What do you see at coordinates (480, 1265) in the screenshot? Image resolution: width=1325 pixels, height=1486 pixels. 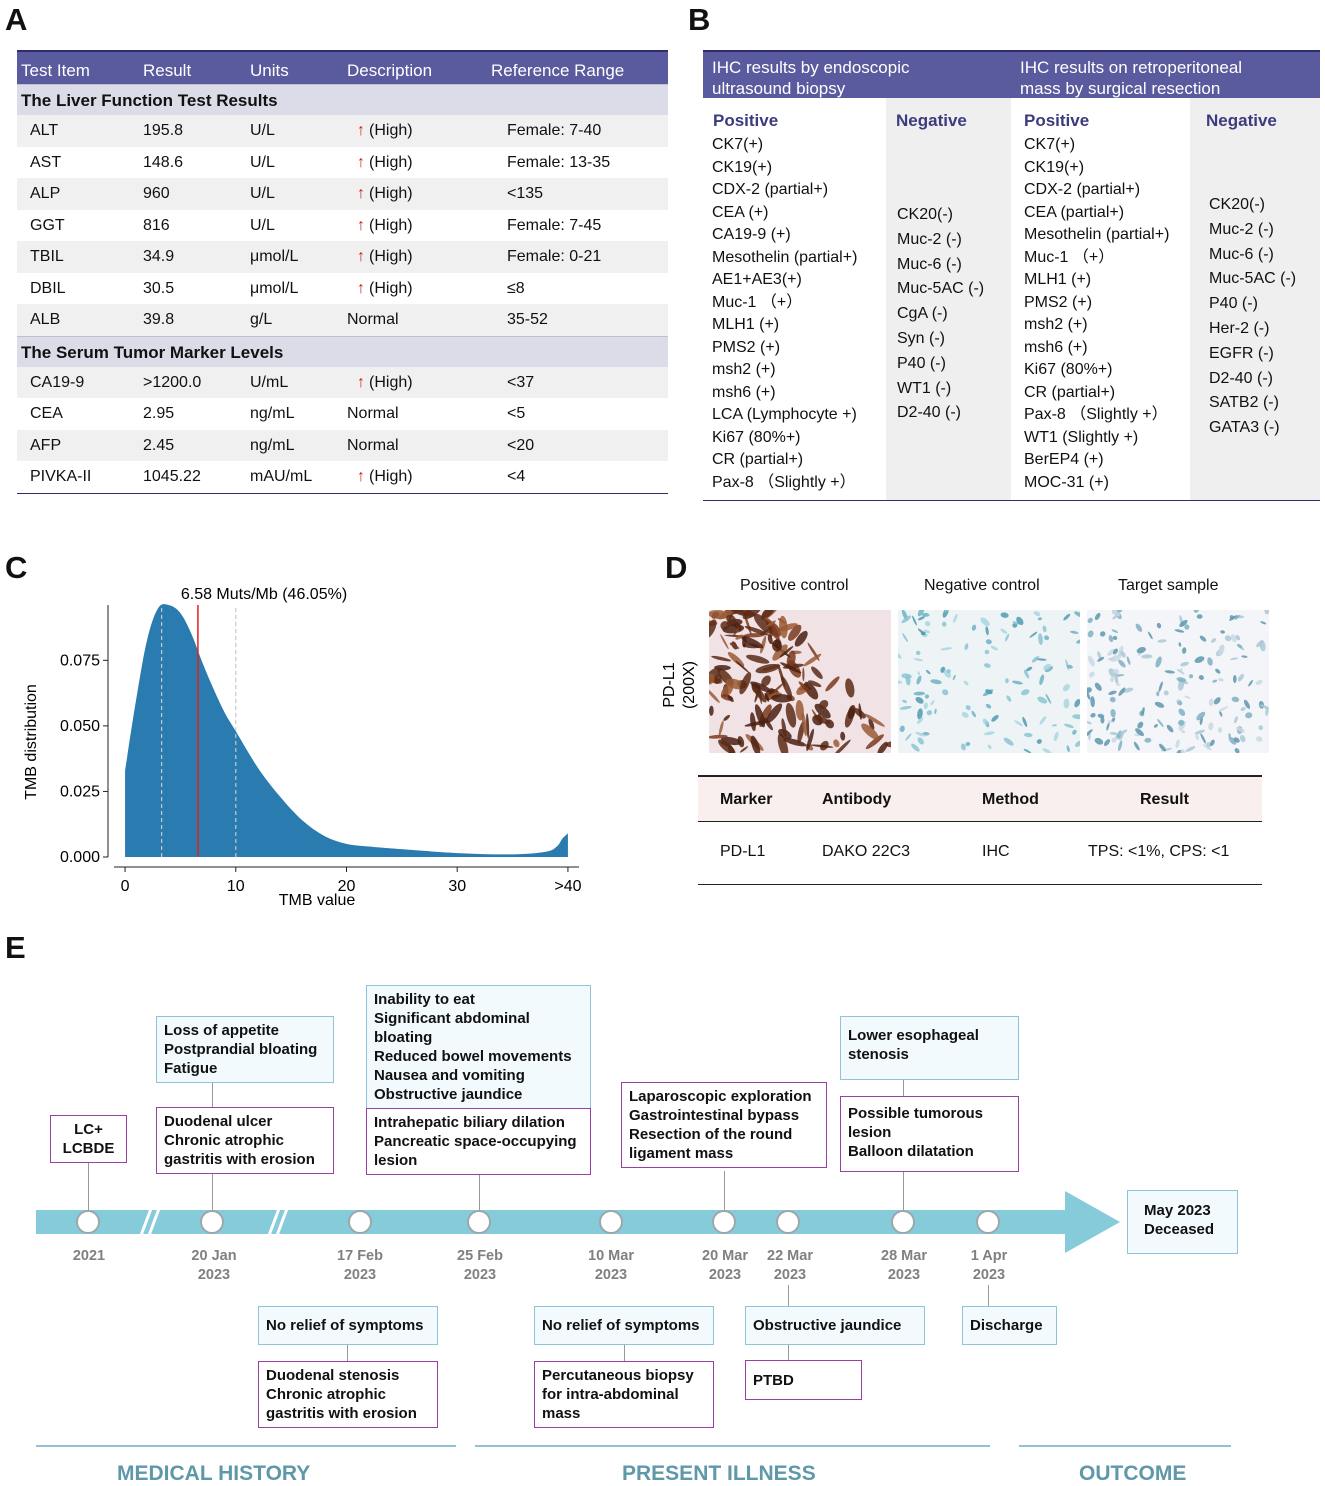 I see `date-25-feb: 25 Feb 2023` at bounding box center [480, 1265].